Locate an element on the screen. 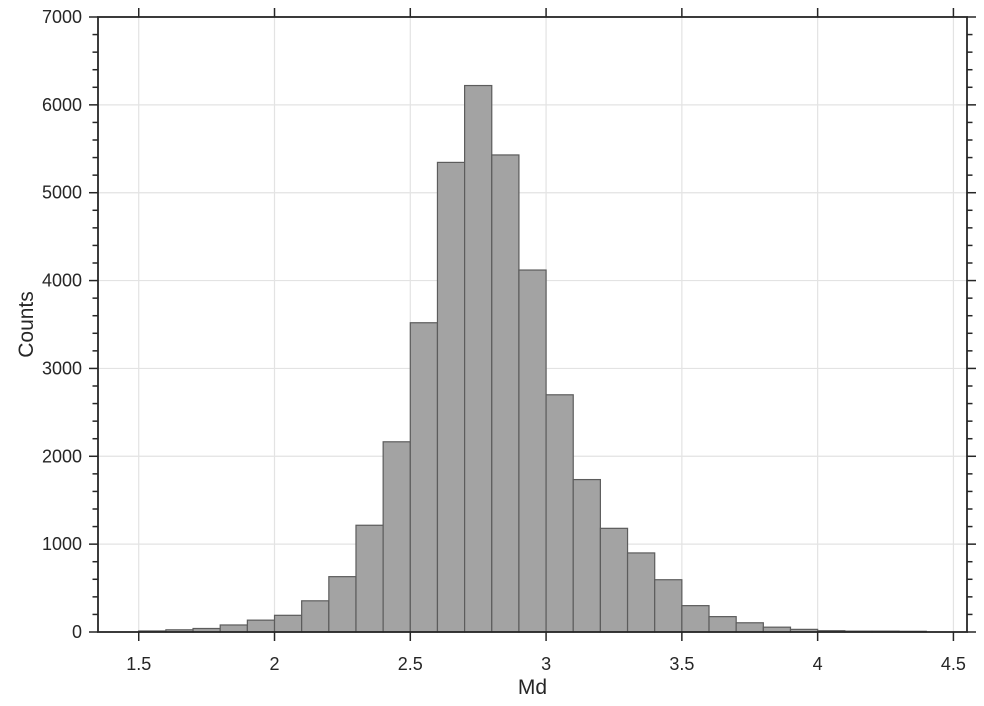  x-axis-label: Md is located at coordinates (532, 687).